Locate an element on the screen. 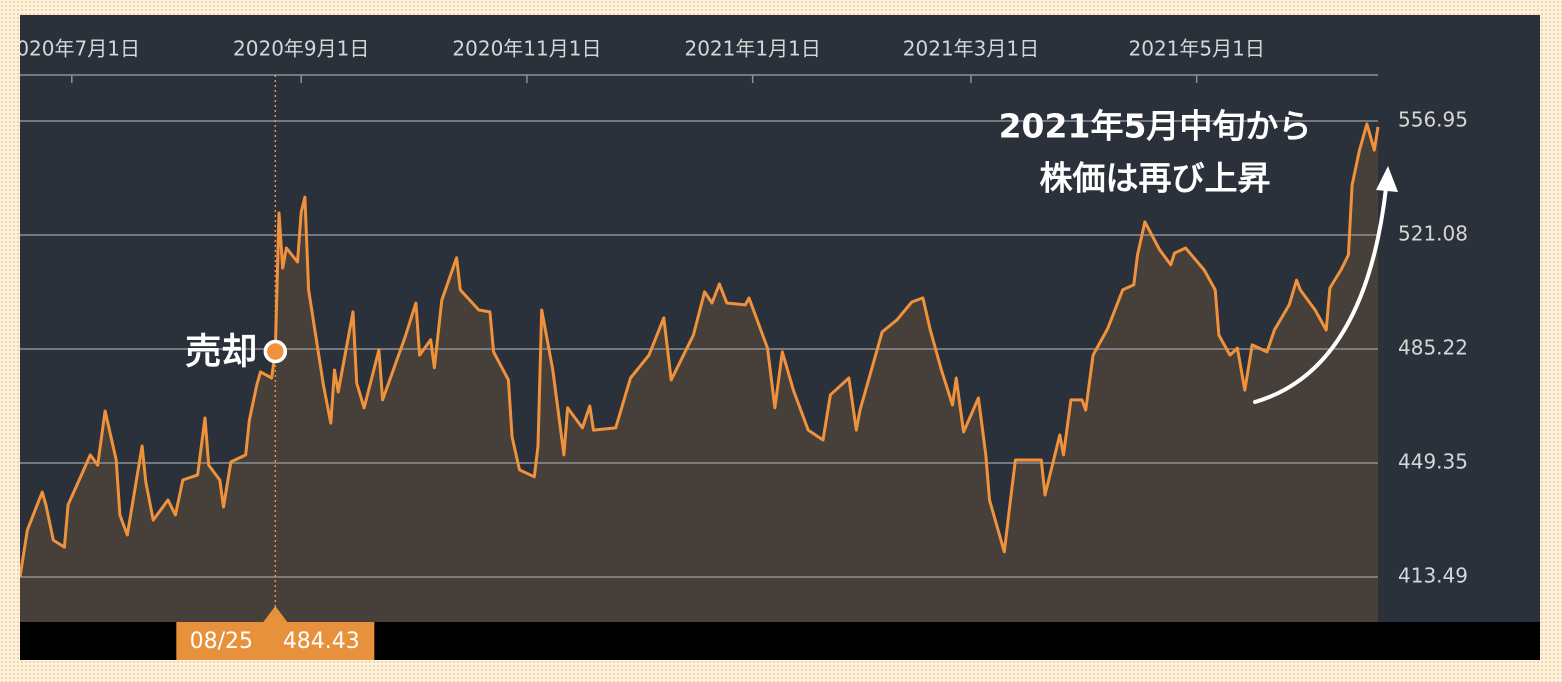 The width and height of the screenshot is (1562, 682). y-tick-label: 485.22 is located at coordinates (1433, 347).